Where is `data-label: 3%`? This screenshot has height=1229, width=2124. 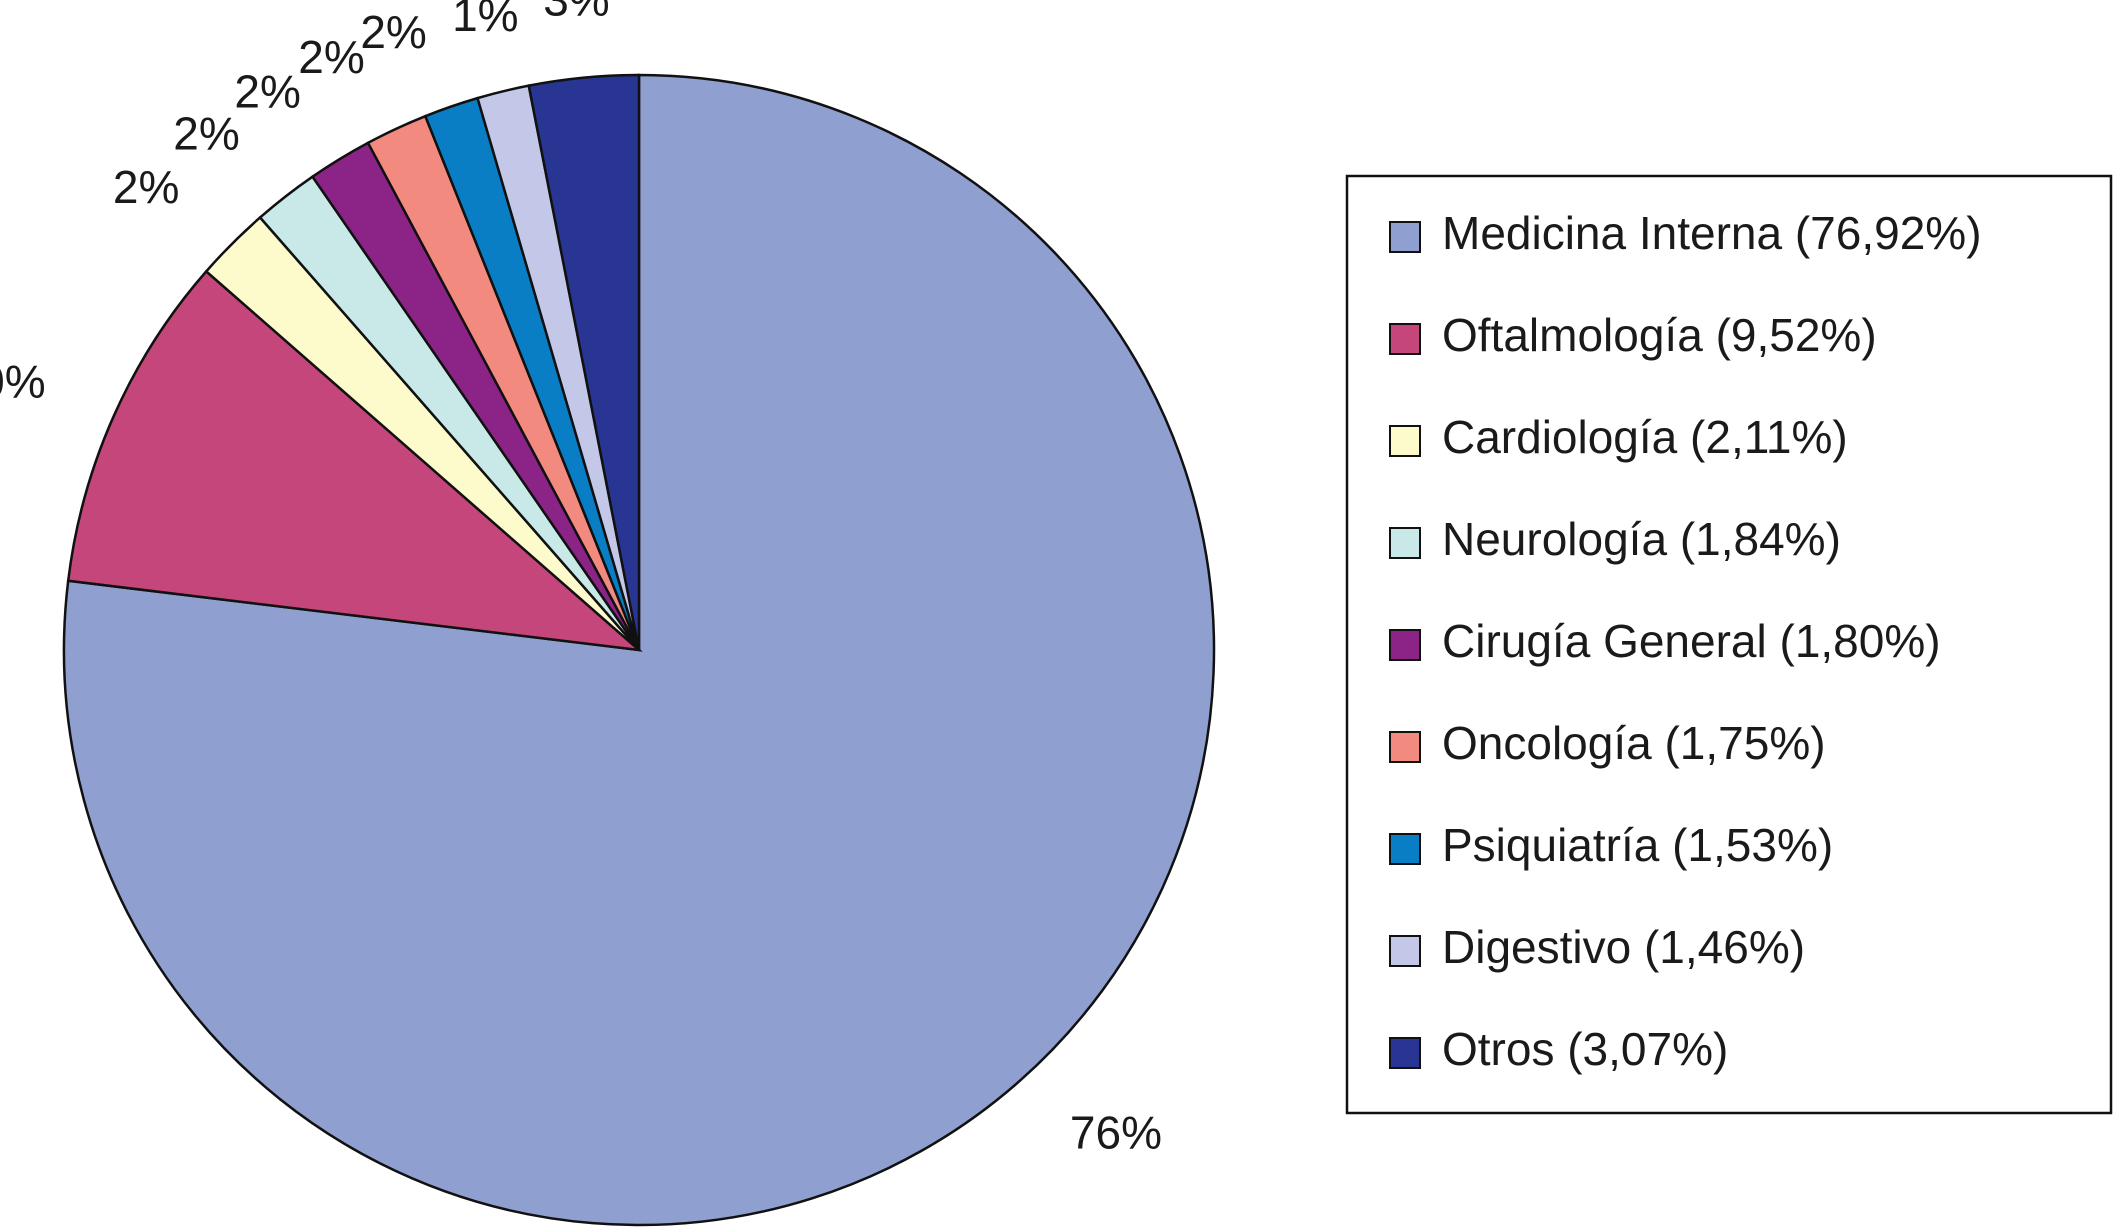
data-label: 3% is located at coordinates (576, 12).